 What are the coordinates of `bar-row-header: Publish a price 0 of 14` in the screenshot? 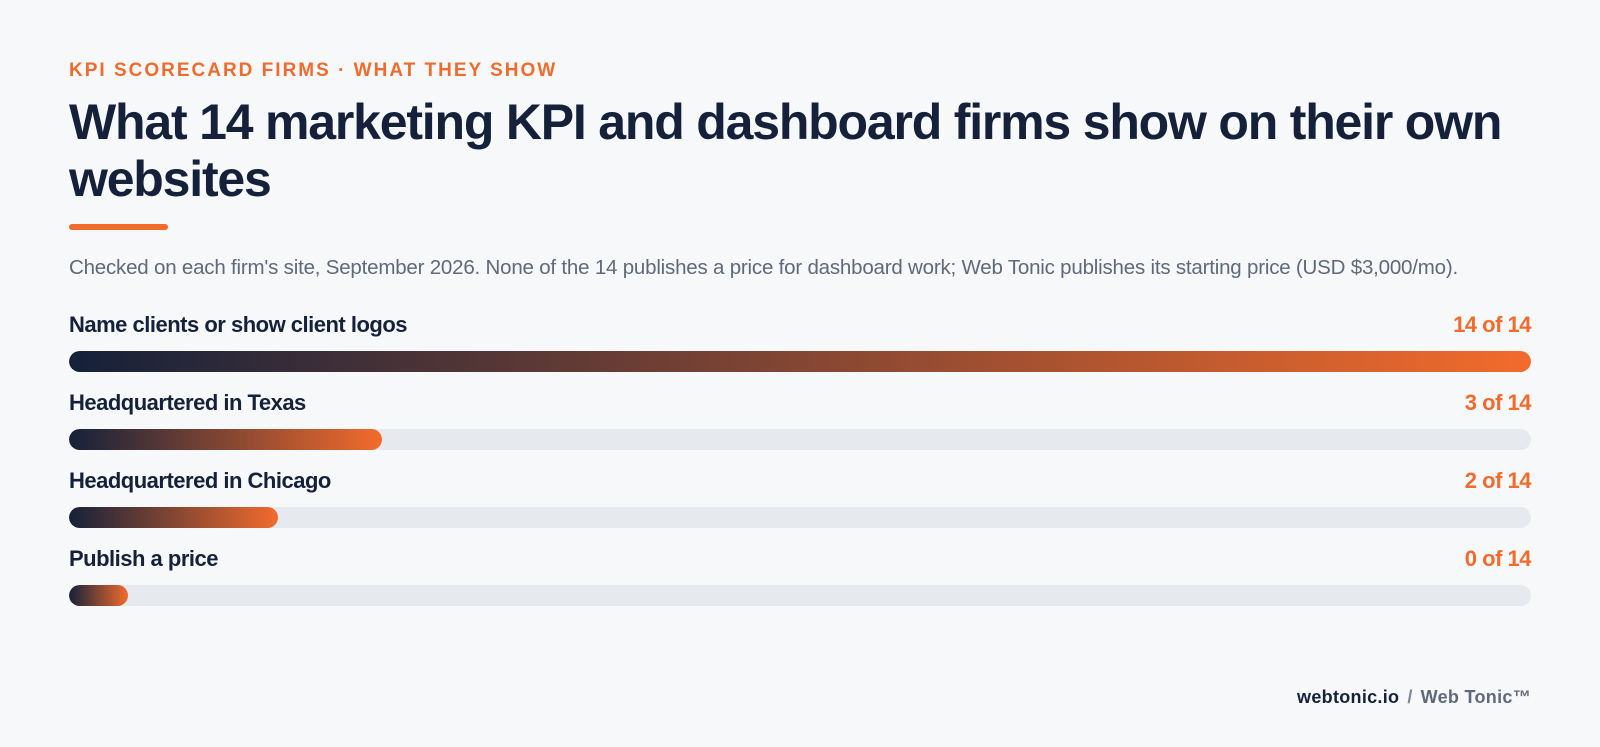 It's located at (800, 563).